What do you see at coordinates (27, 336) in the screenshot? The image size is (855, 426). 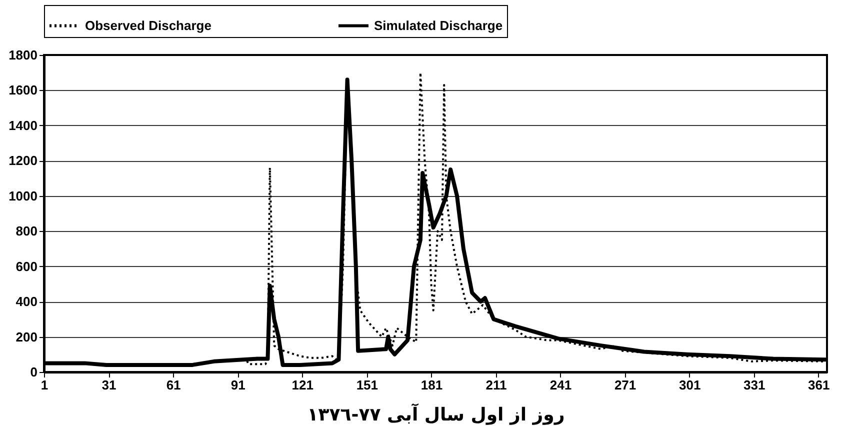 I see `y-tick-label: 200` at bounding box center [27, 336].